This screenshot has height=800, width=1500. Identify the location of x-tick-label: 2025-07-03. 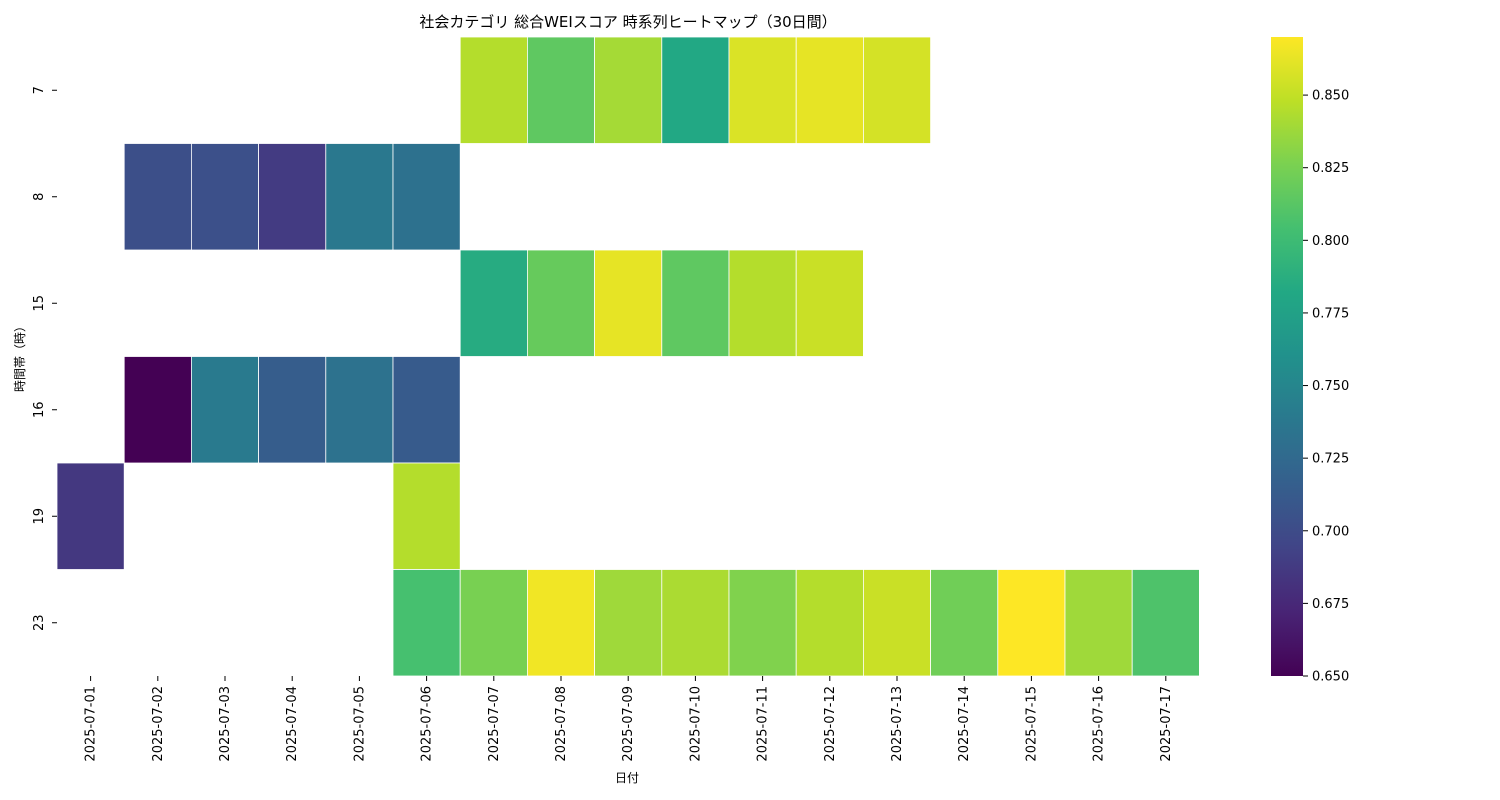
(225, 724).